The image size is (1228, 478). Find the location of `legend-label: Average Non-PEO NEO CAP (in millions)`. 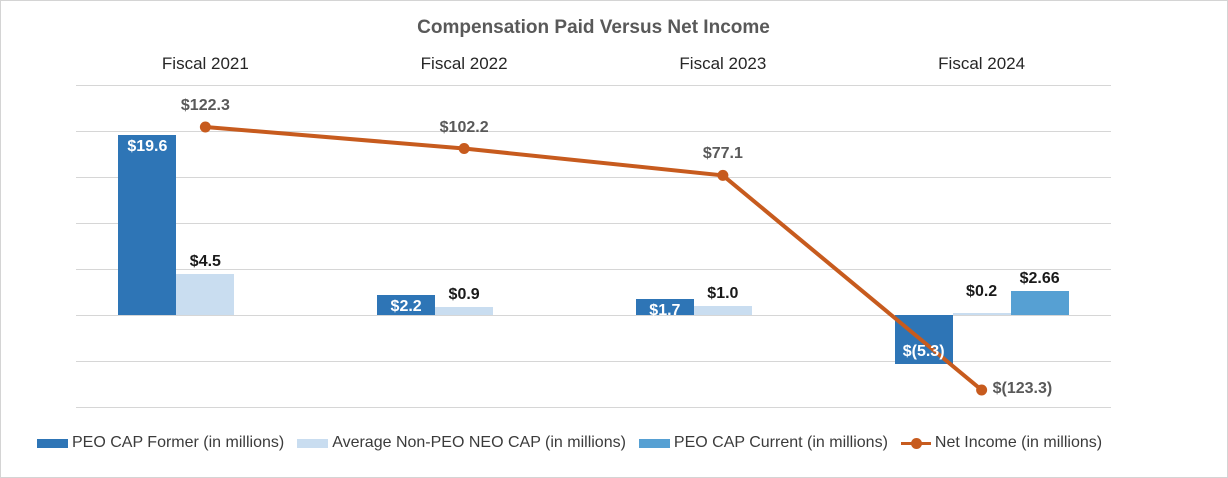

legend-label: Average Non-PEO NEO CAP (in millions) is located at coordinates (479, 442).